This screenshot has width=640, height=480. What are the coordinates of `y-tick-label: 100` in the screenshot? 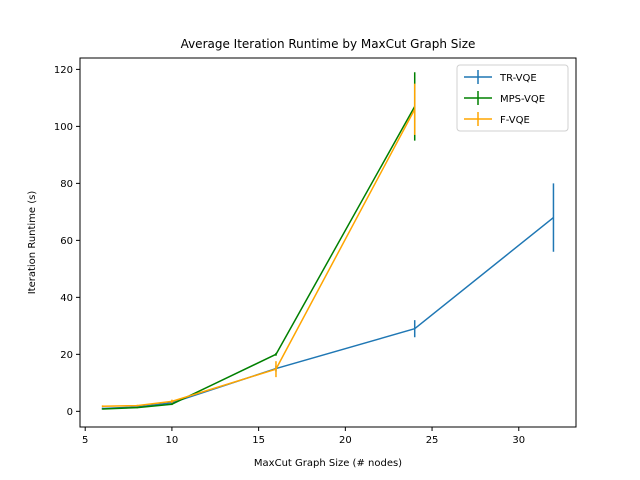 It's located at (63, 127).